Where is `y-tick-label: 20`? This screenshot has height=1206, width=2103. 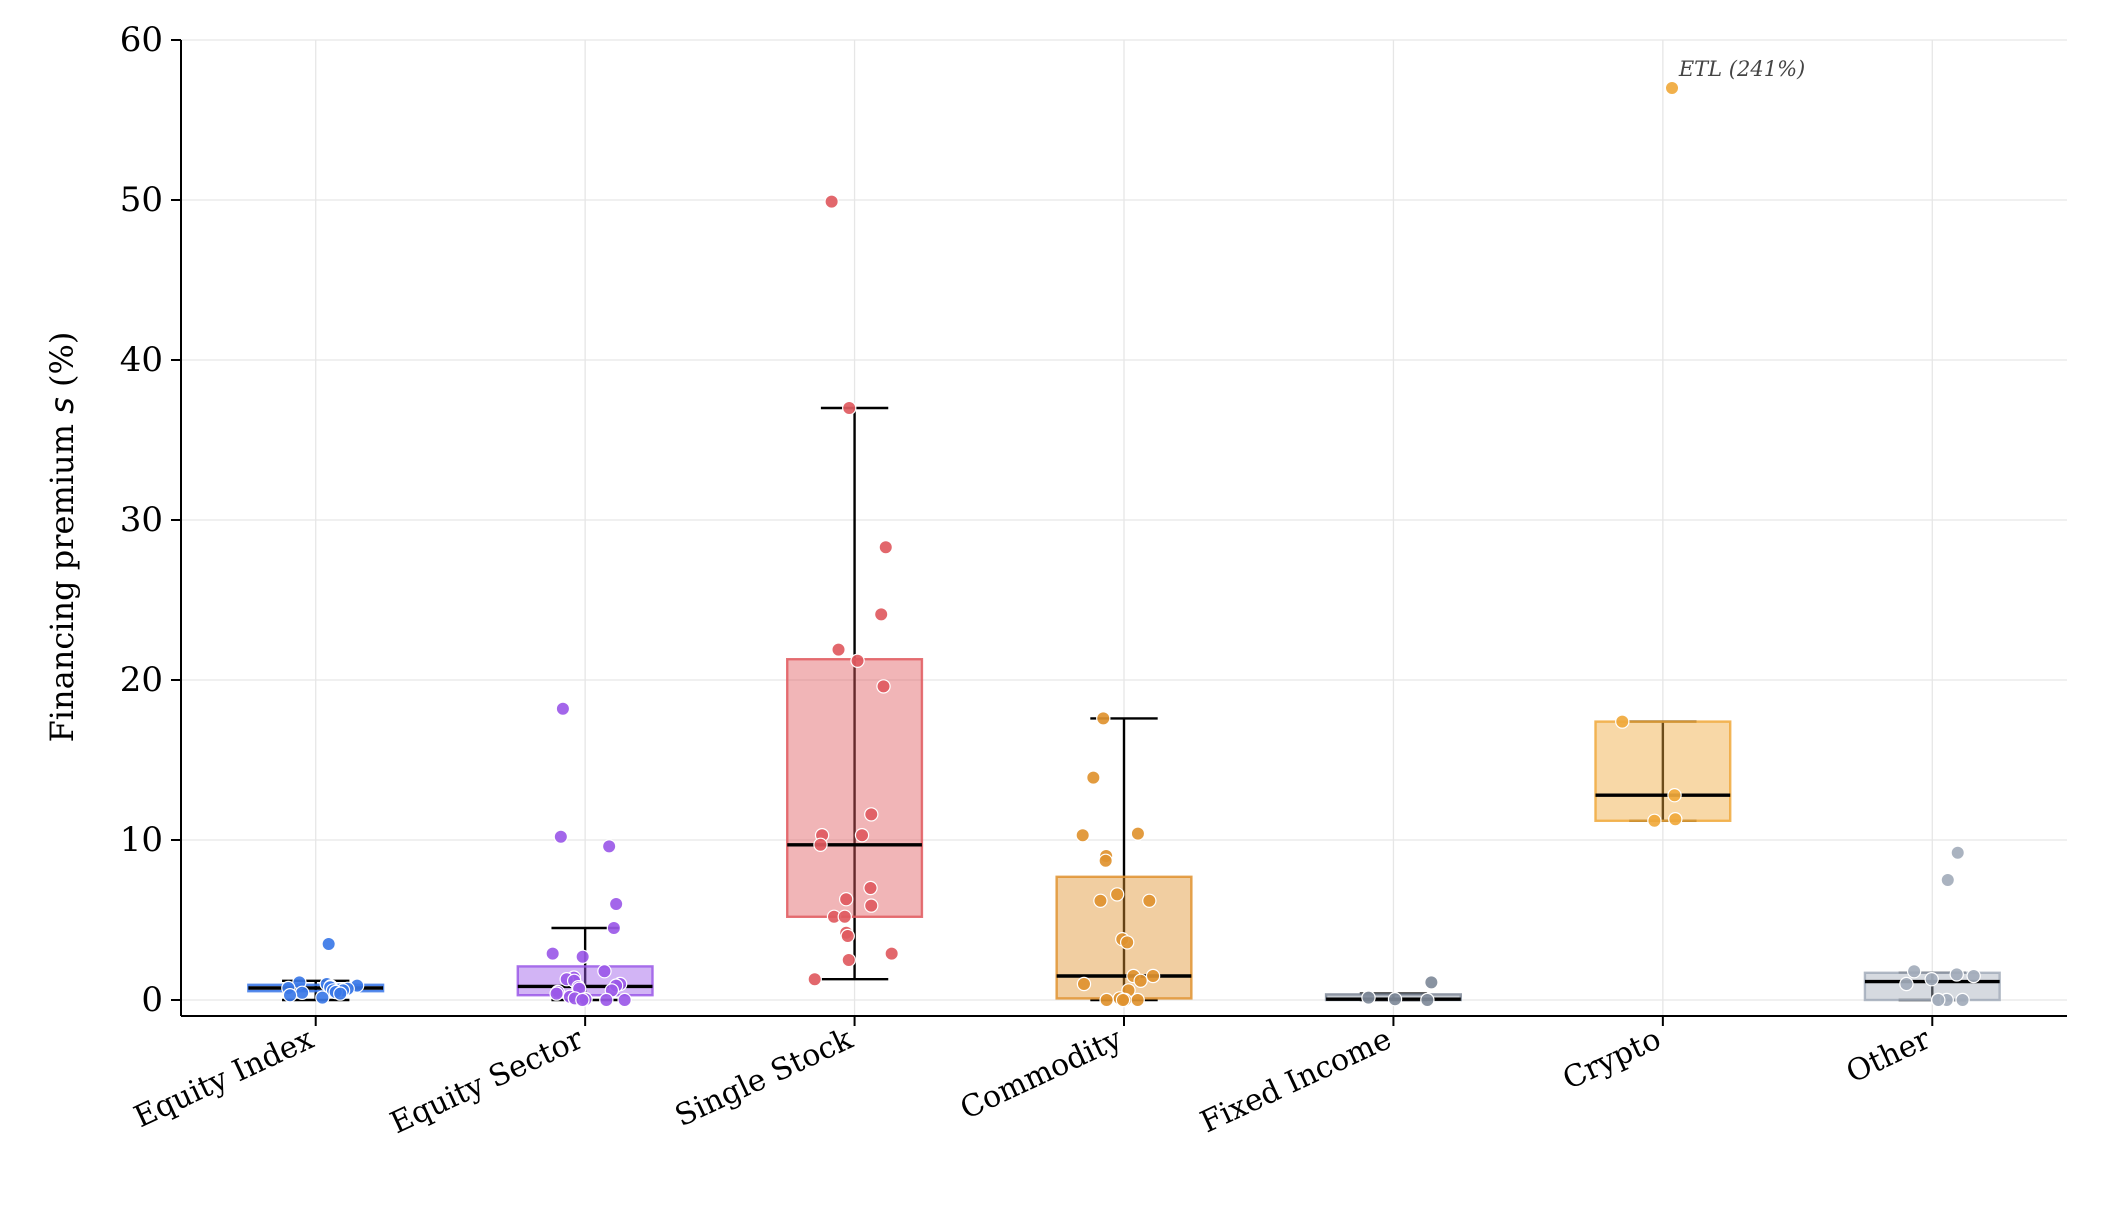 y-tick-label: 20 is located at coordinates (141, 680).